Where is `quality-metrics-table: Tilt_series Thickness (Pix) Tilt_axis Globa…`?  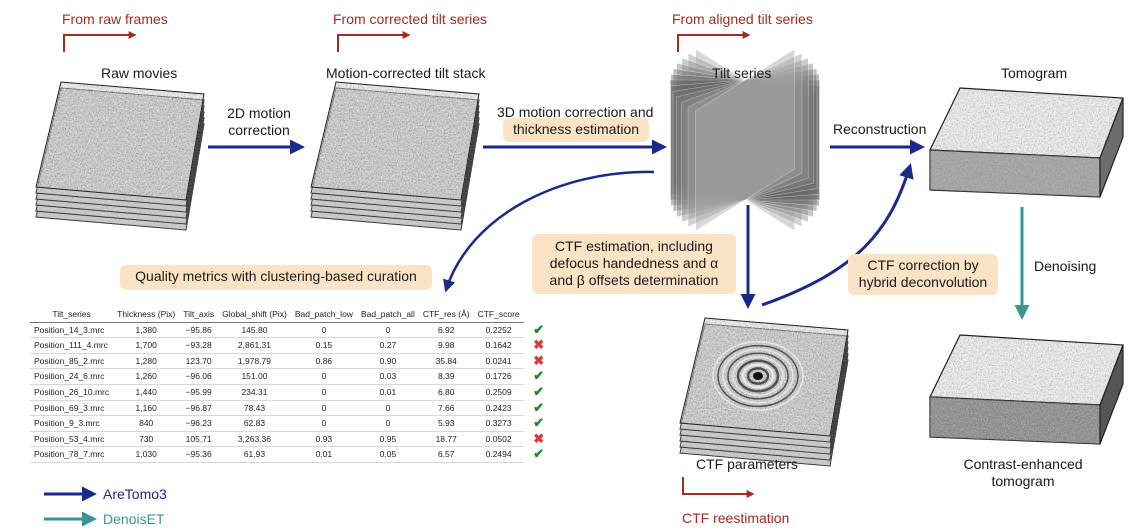 quality-metrics-table: Tilt_series Thickness (Pix) Tilt_axis Globa… is located at coordinates (289, 385).